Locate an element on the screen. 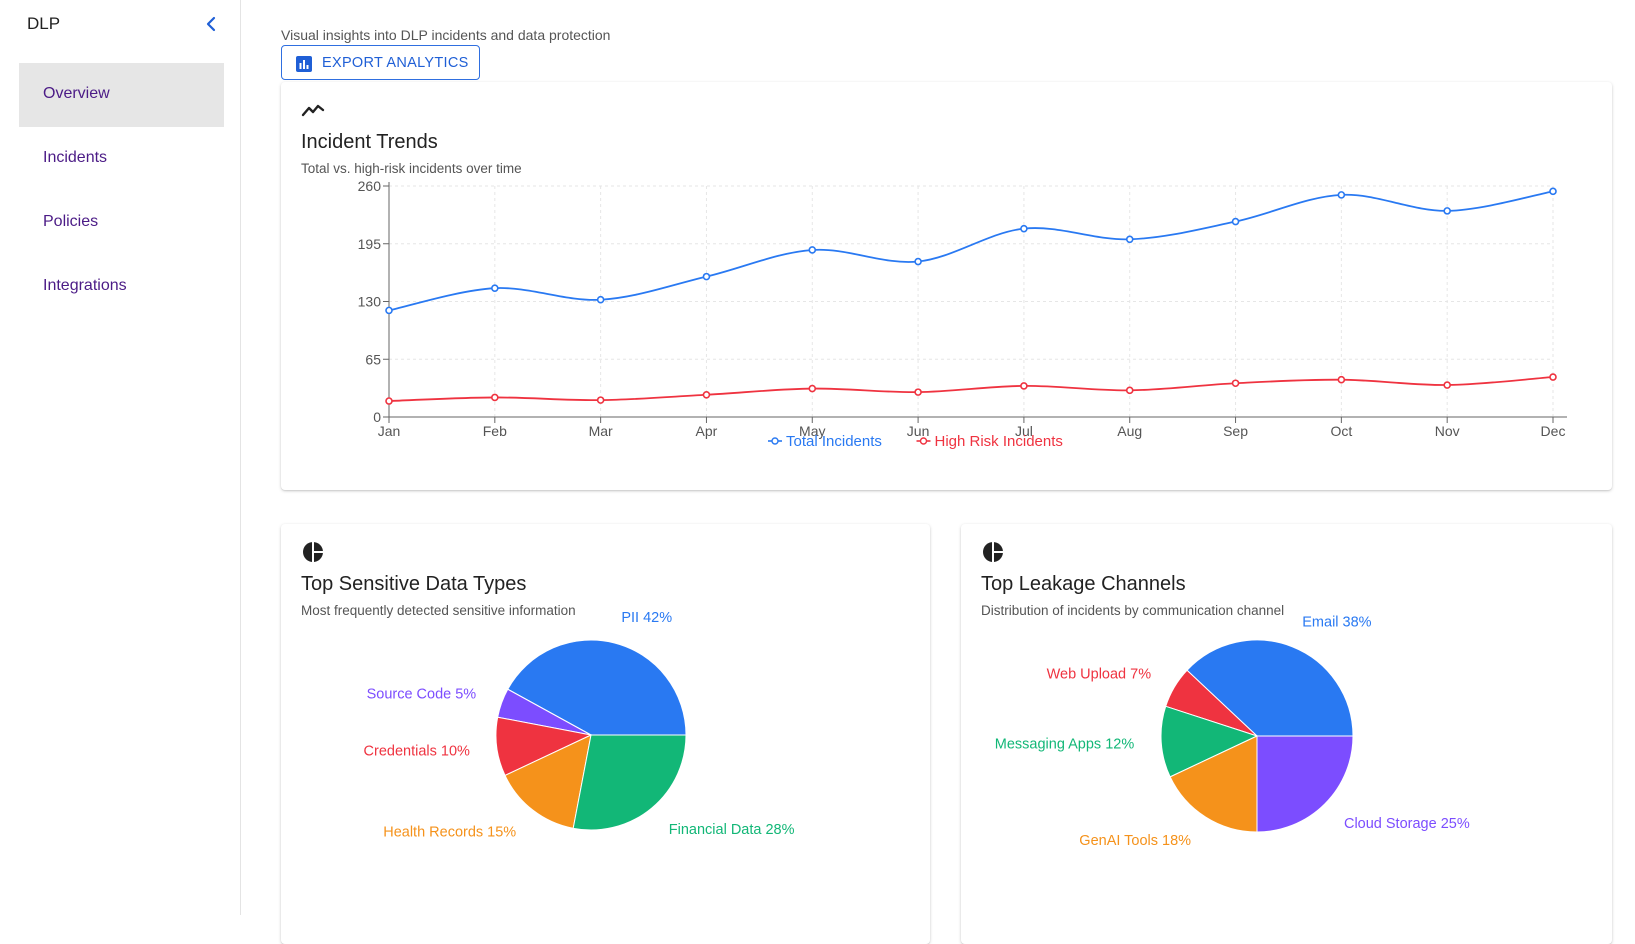 The width and height of the screenshot is (1635, 944). x-tick-label: Apr is located at coordinates (707, 431).